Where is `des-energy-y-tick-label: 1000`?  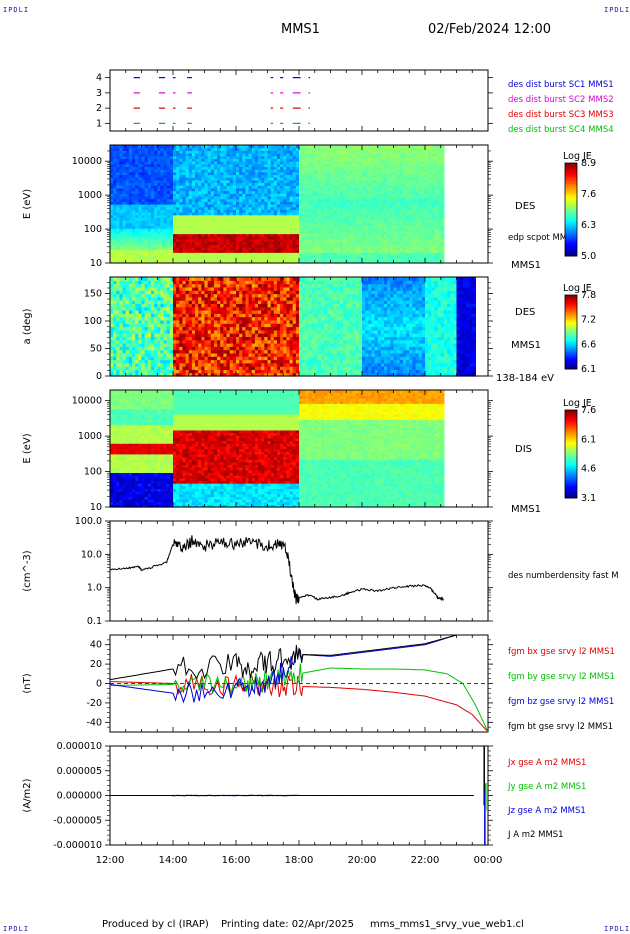
des-energy-y-tick-label: 1000 is located at coordinates (90, 195).